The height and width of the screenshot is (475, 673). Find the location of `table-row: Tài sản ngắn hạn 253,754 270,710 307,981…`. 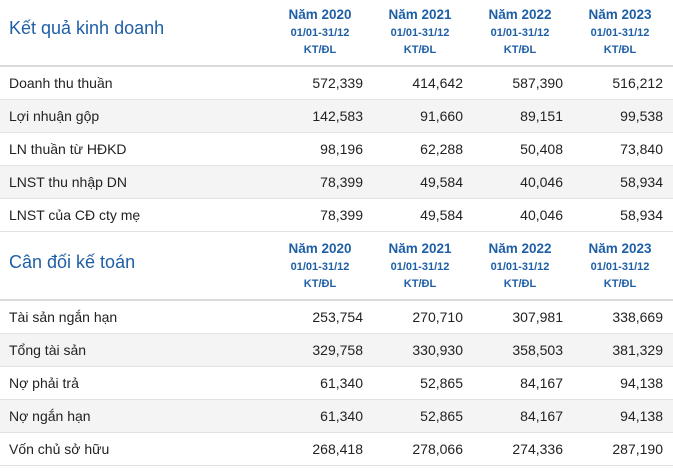

table-row: Tài sản ngắn hạn 253,754 270,710 307,981… is located at coordinates (336, 317).